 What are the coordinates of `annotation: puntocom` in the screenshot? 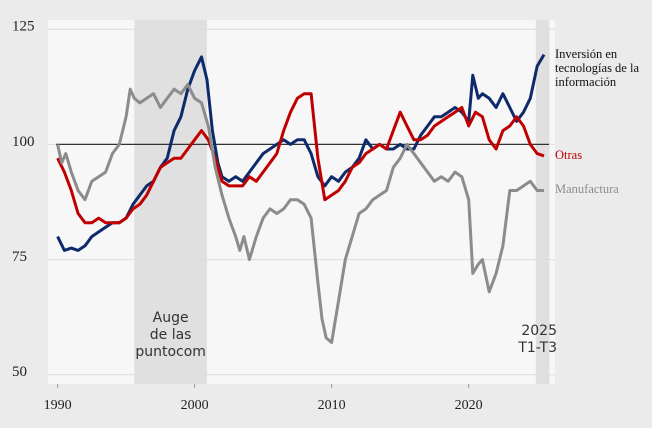 It's located at (170, 352).